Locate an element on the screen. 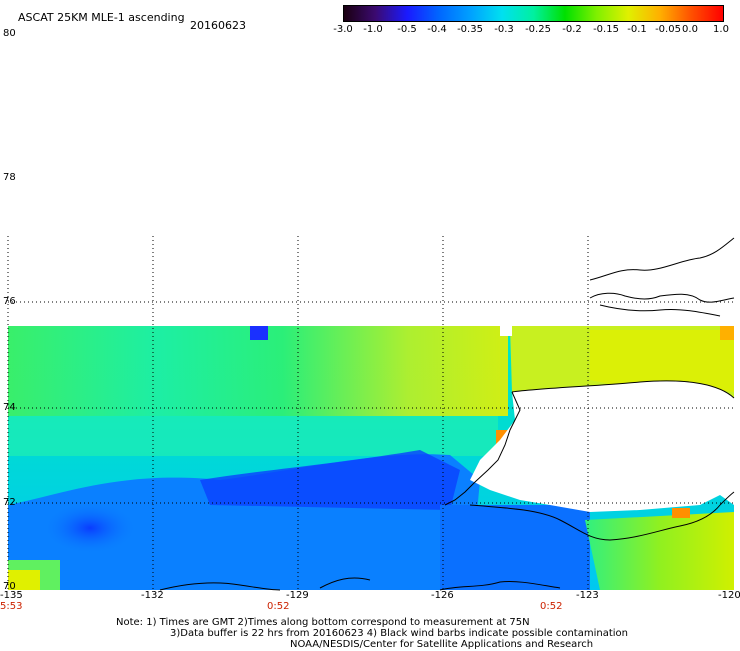 The image size is (740, 651). colorbar-tick-label: -0.05 is located at coordinates (668, 29).